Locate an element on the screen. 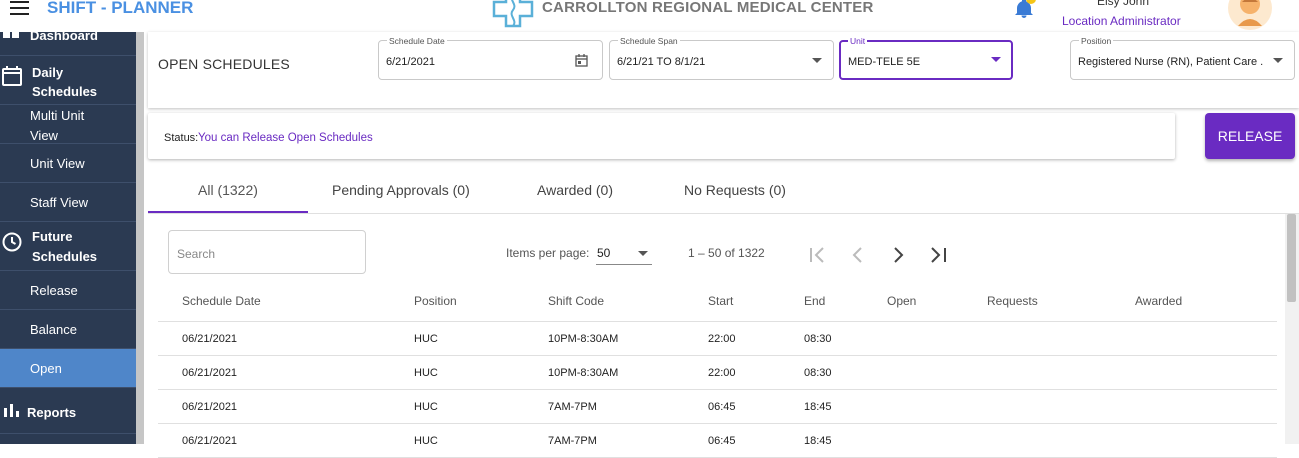  hospital-name: CARROLLTON REGIONAL MEDICAL CENTER is located at coordinates (708, 8).